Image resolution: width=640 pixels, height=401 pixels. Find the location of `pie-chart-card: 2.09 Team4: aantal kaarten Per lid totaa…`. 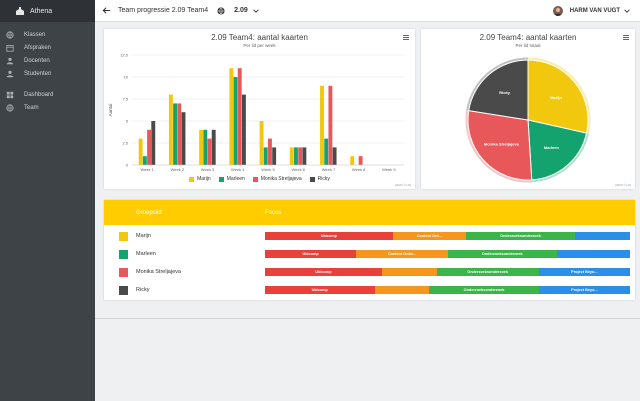

pie-chart-card: 2.09 Team4: aantal kaarten Per lid totaa… is located at coordinates (528, 109).